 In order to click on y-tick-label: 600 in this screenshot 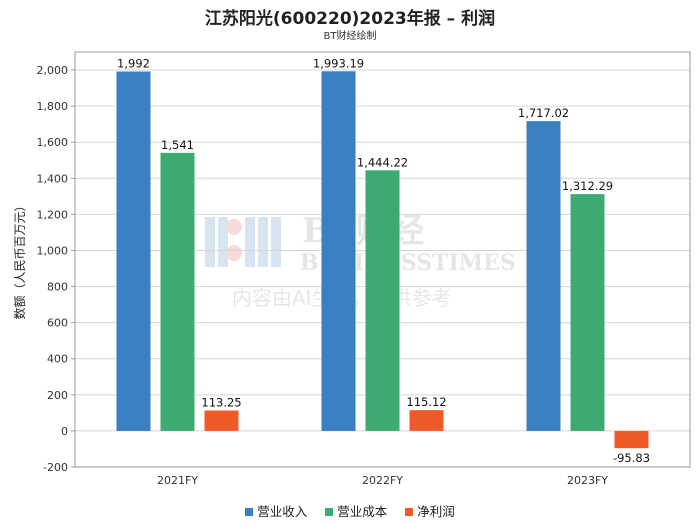, I will do `click(57, 323)`.